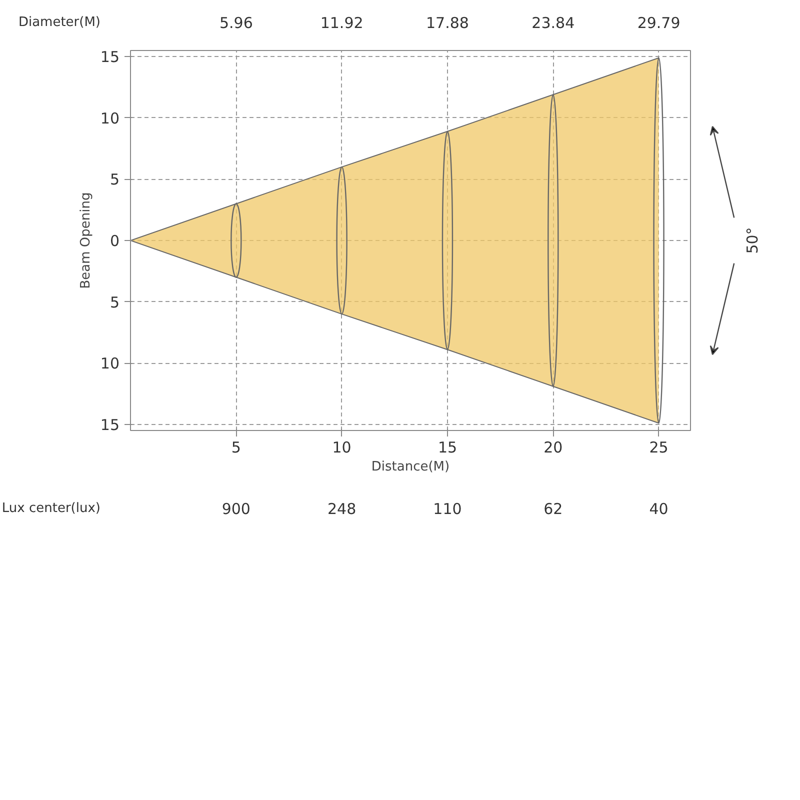 This screenshot has width=800, height=800. I want to click on text: 11.92, so click(342, 23).